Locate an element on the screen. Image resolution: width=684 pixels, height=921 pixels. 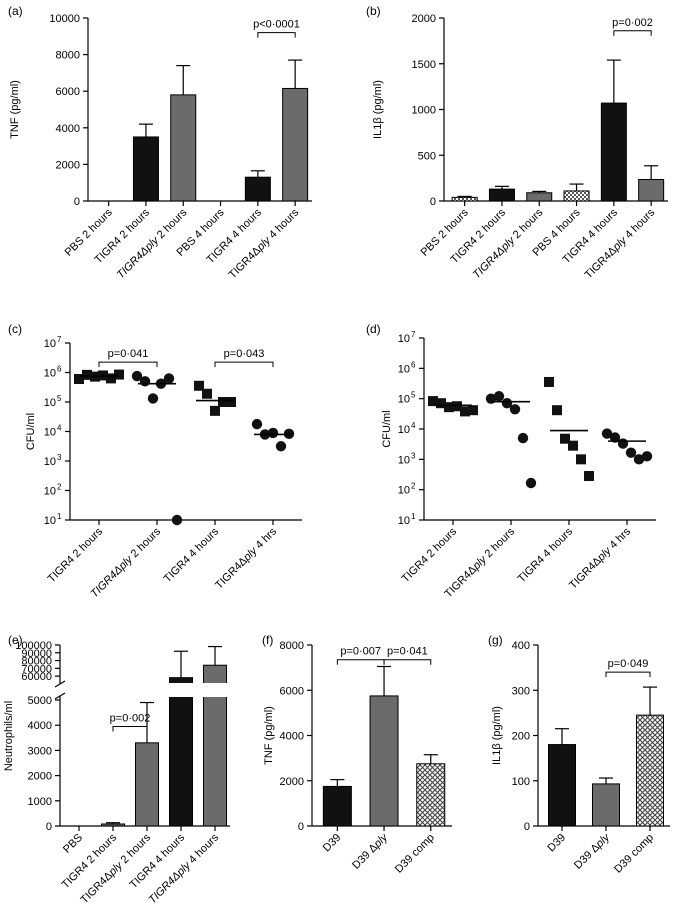
y-tick-label: 6000 is located at coordinates (292, 691).